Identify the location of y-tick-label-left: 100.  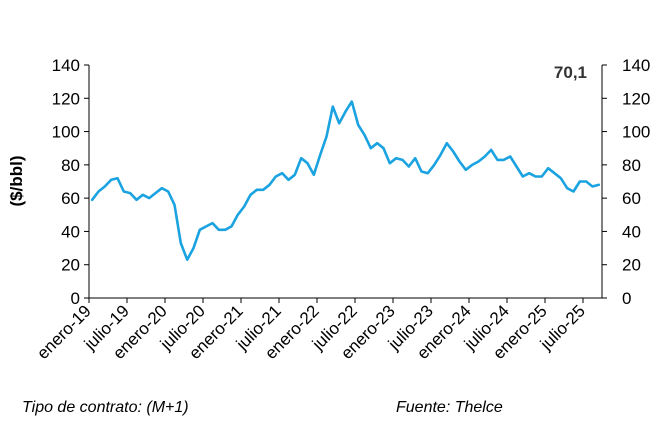
(66, 132).